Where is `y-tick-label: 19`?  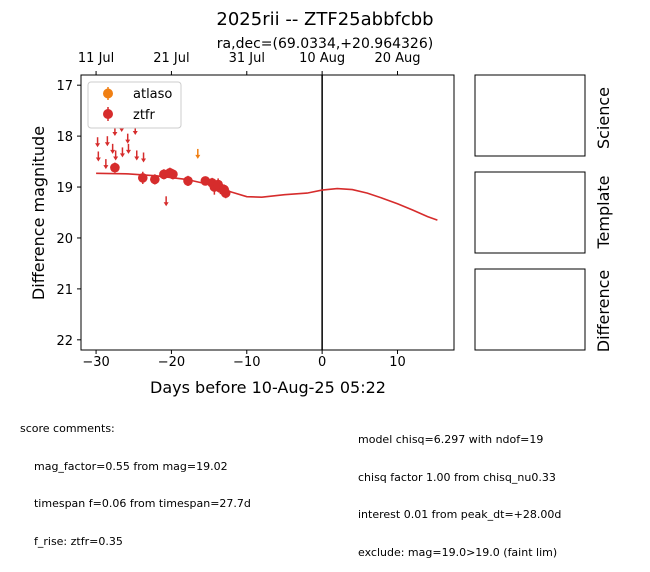
y-tick-label: 19 is located at coordinates (64, 188).